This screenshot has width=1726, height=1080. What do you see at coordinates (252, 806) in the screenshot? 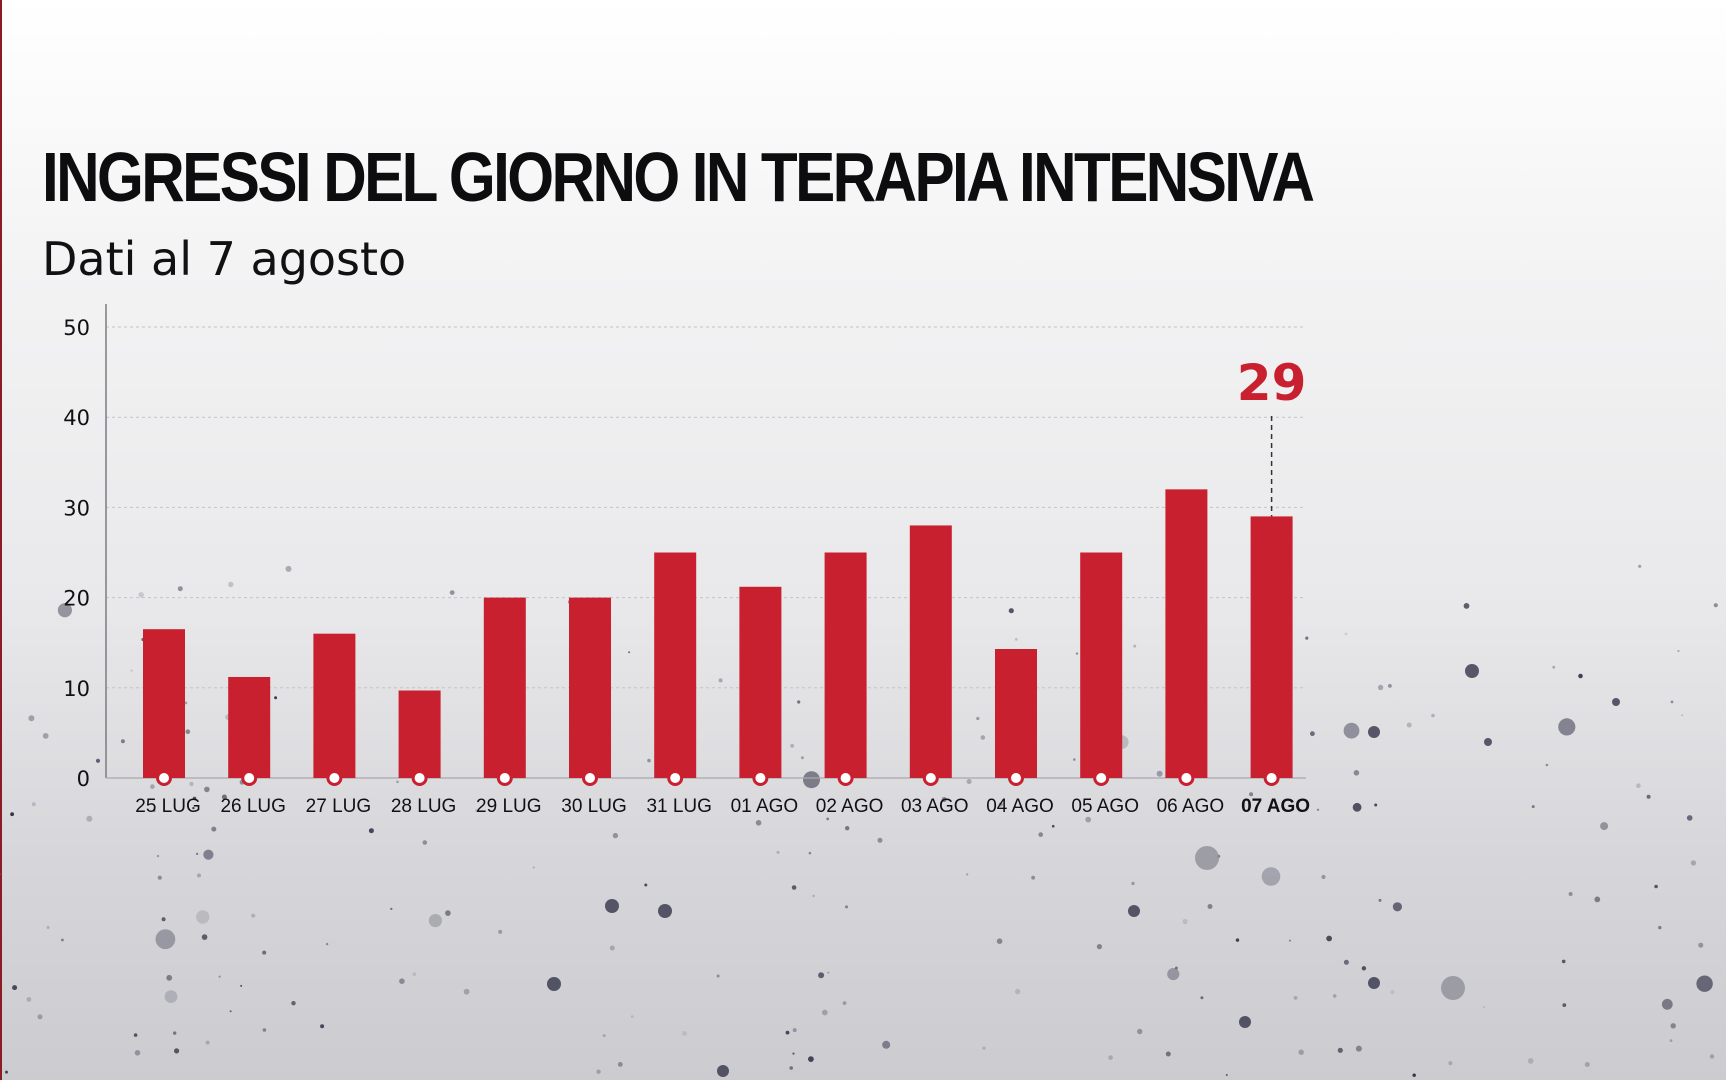
I see `x-tick-label: 26 LUG` at bounding box center [252, 806].